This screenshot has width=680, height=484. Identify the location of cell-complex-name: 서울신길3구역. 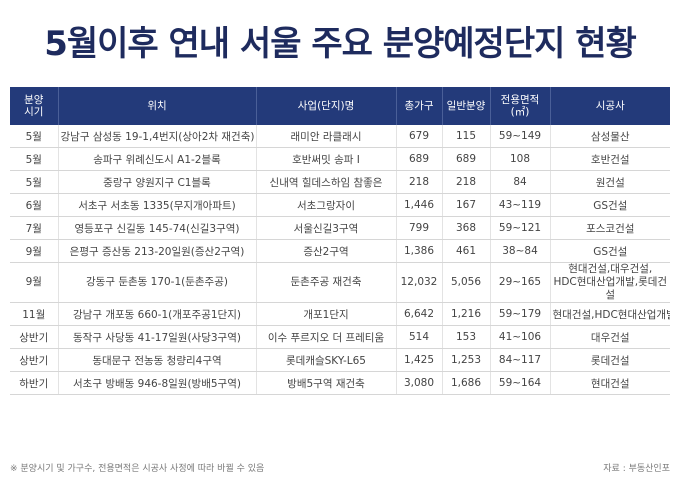
(326, 228).